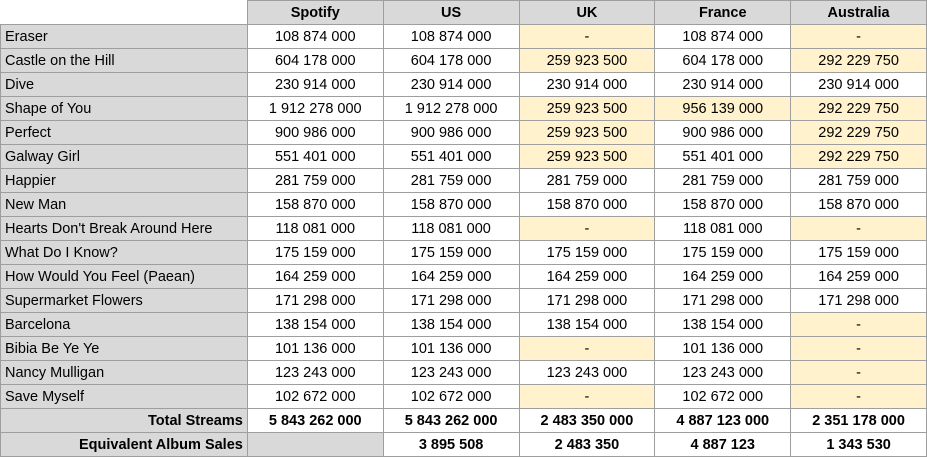 The width and height of the screenshot is (927, 457). Describe the element at coordinates (124, 444) in the screenshot. I see `album-sales-label: Equivalent Album Sales` at that location.